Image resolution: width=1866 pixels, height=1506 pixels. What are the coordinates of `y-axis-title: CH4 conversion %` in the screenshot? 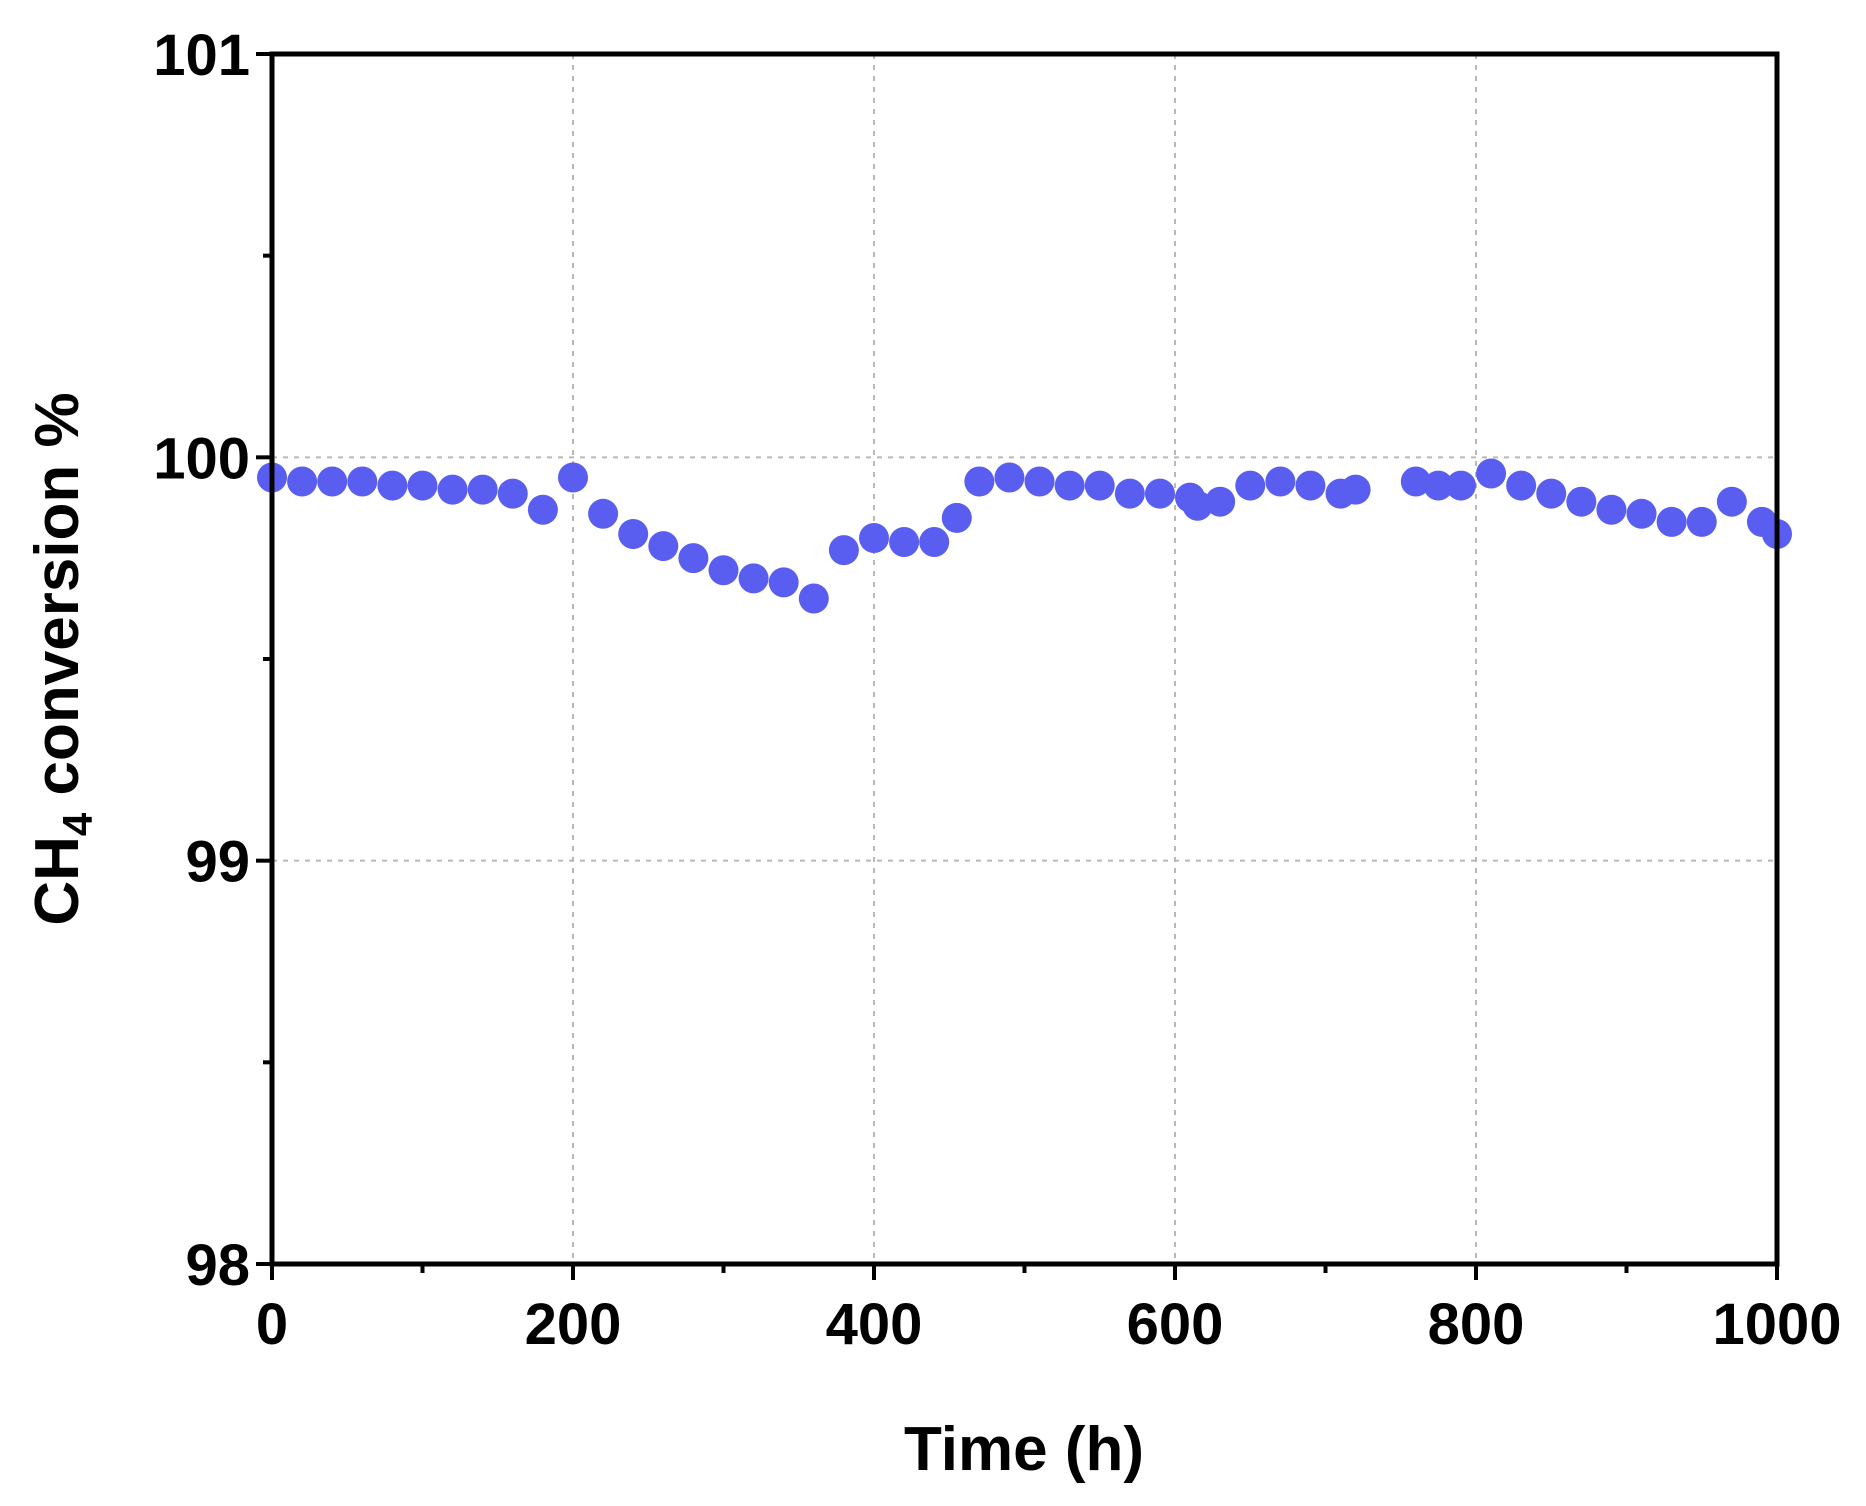 It's located at (62, 658).